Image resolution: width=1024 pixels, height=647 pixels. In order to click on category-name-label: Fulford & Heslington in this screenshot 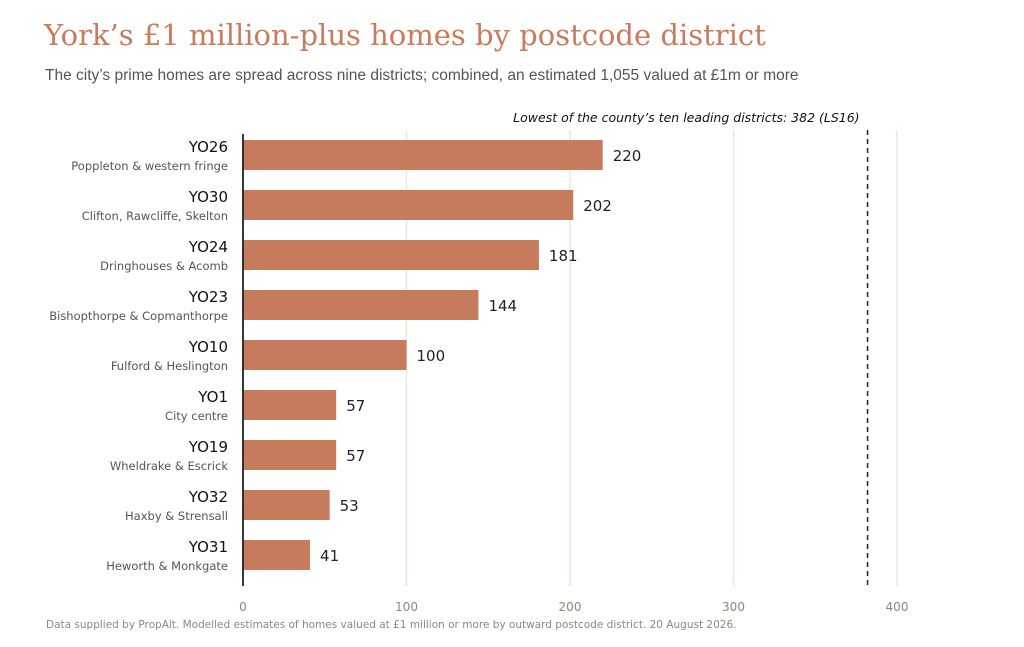, I will do `click(169, 366)`.